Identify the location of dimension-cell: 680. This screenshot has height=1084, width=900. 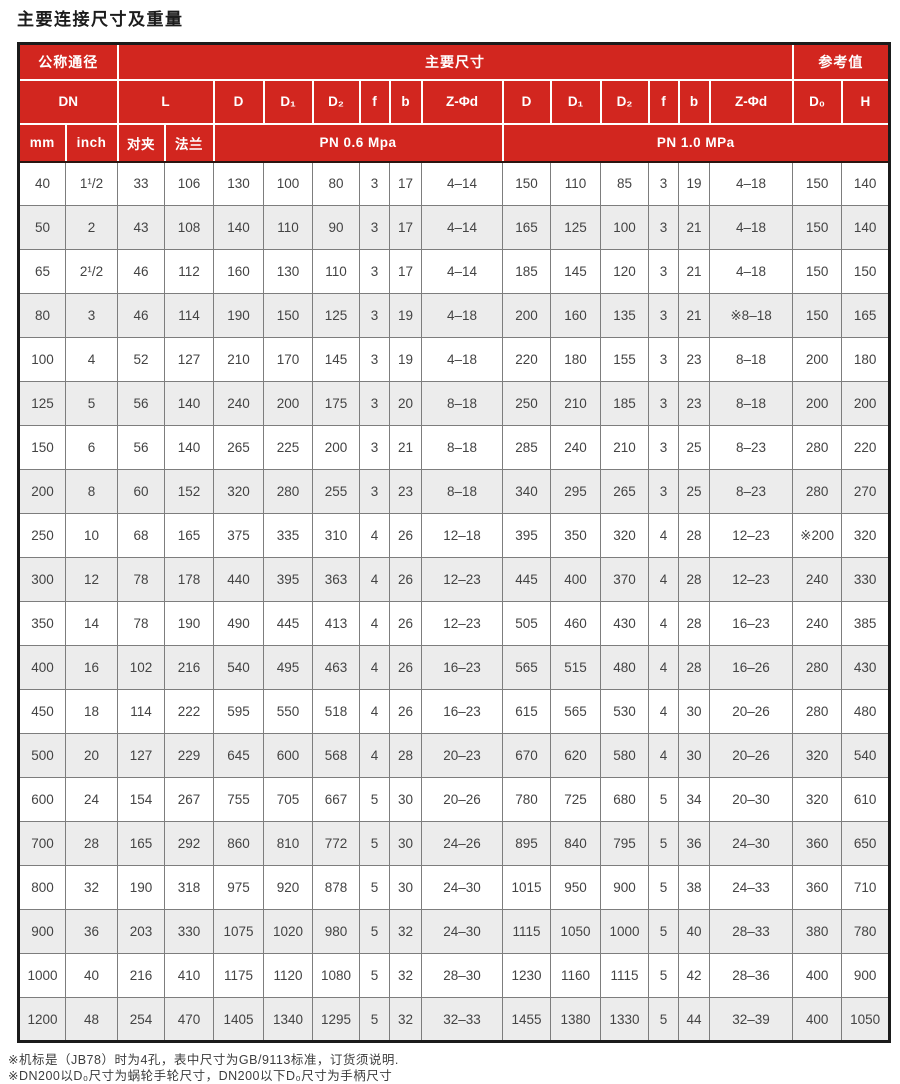
(624, 799).